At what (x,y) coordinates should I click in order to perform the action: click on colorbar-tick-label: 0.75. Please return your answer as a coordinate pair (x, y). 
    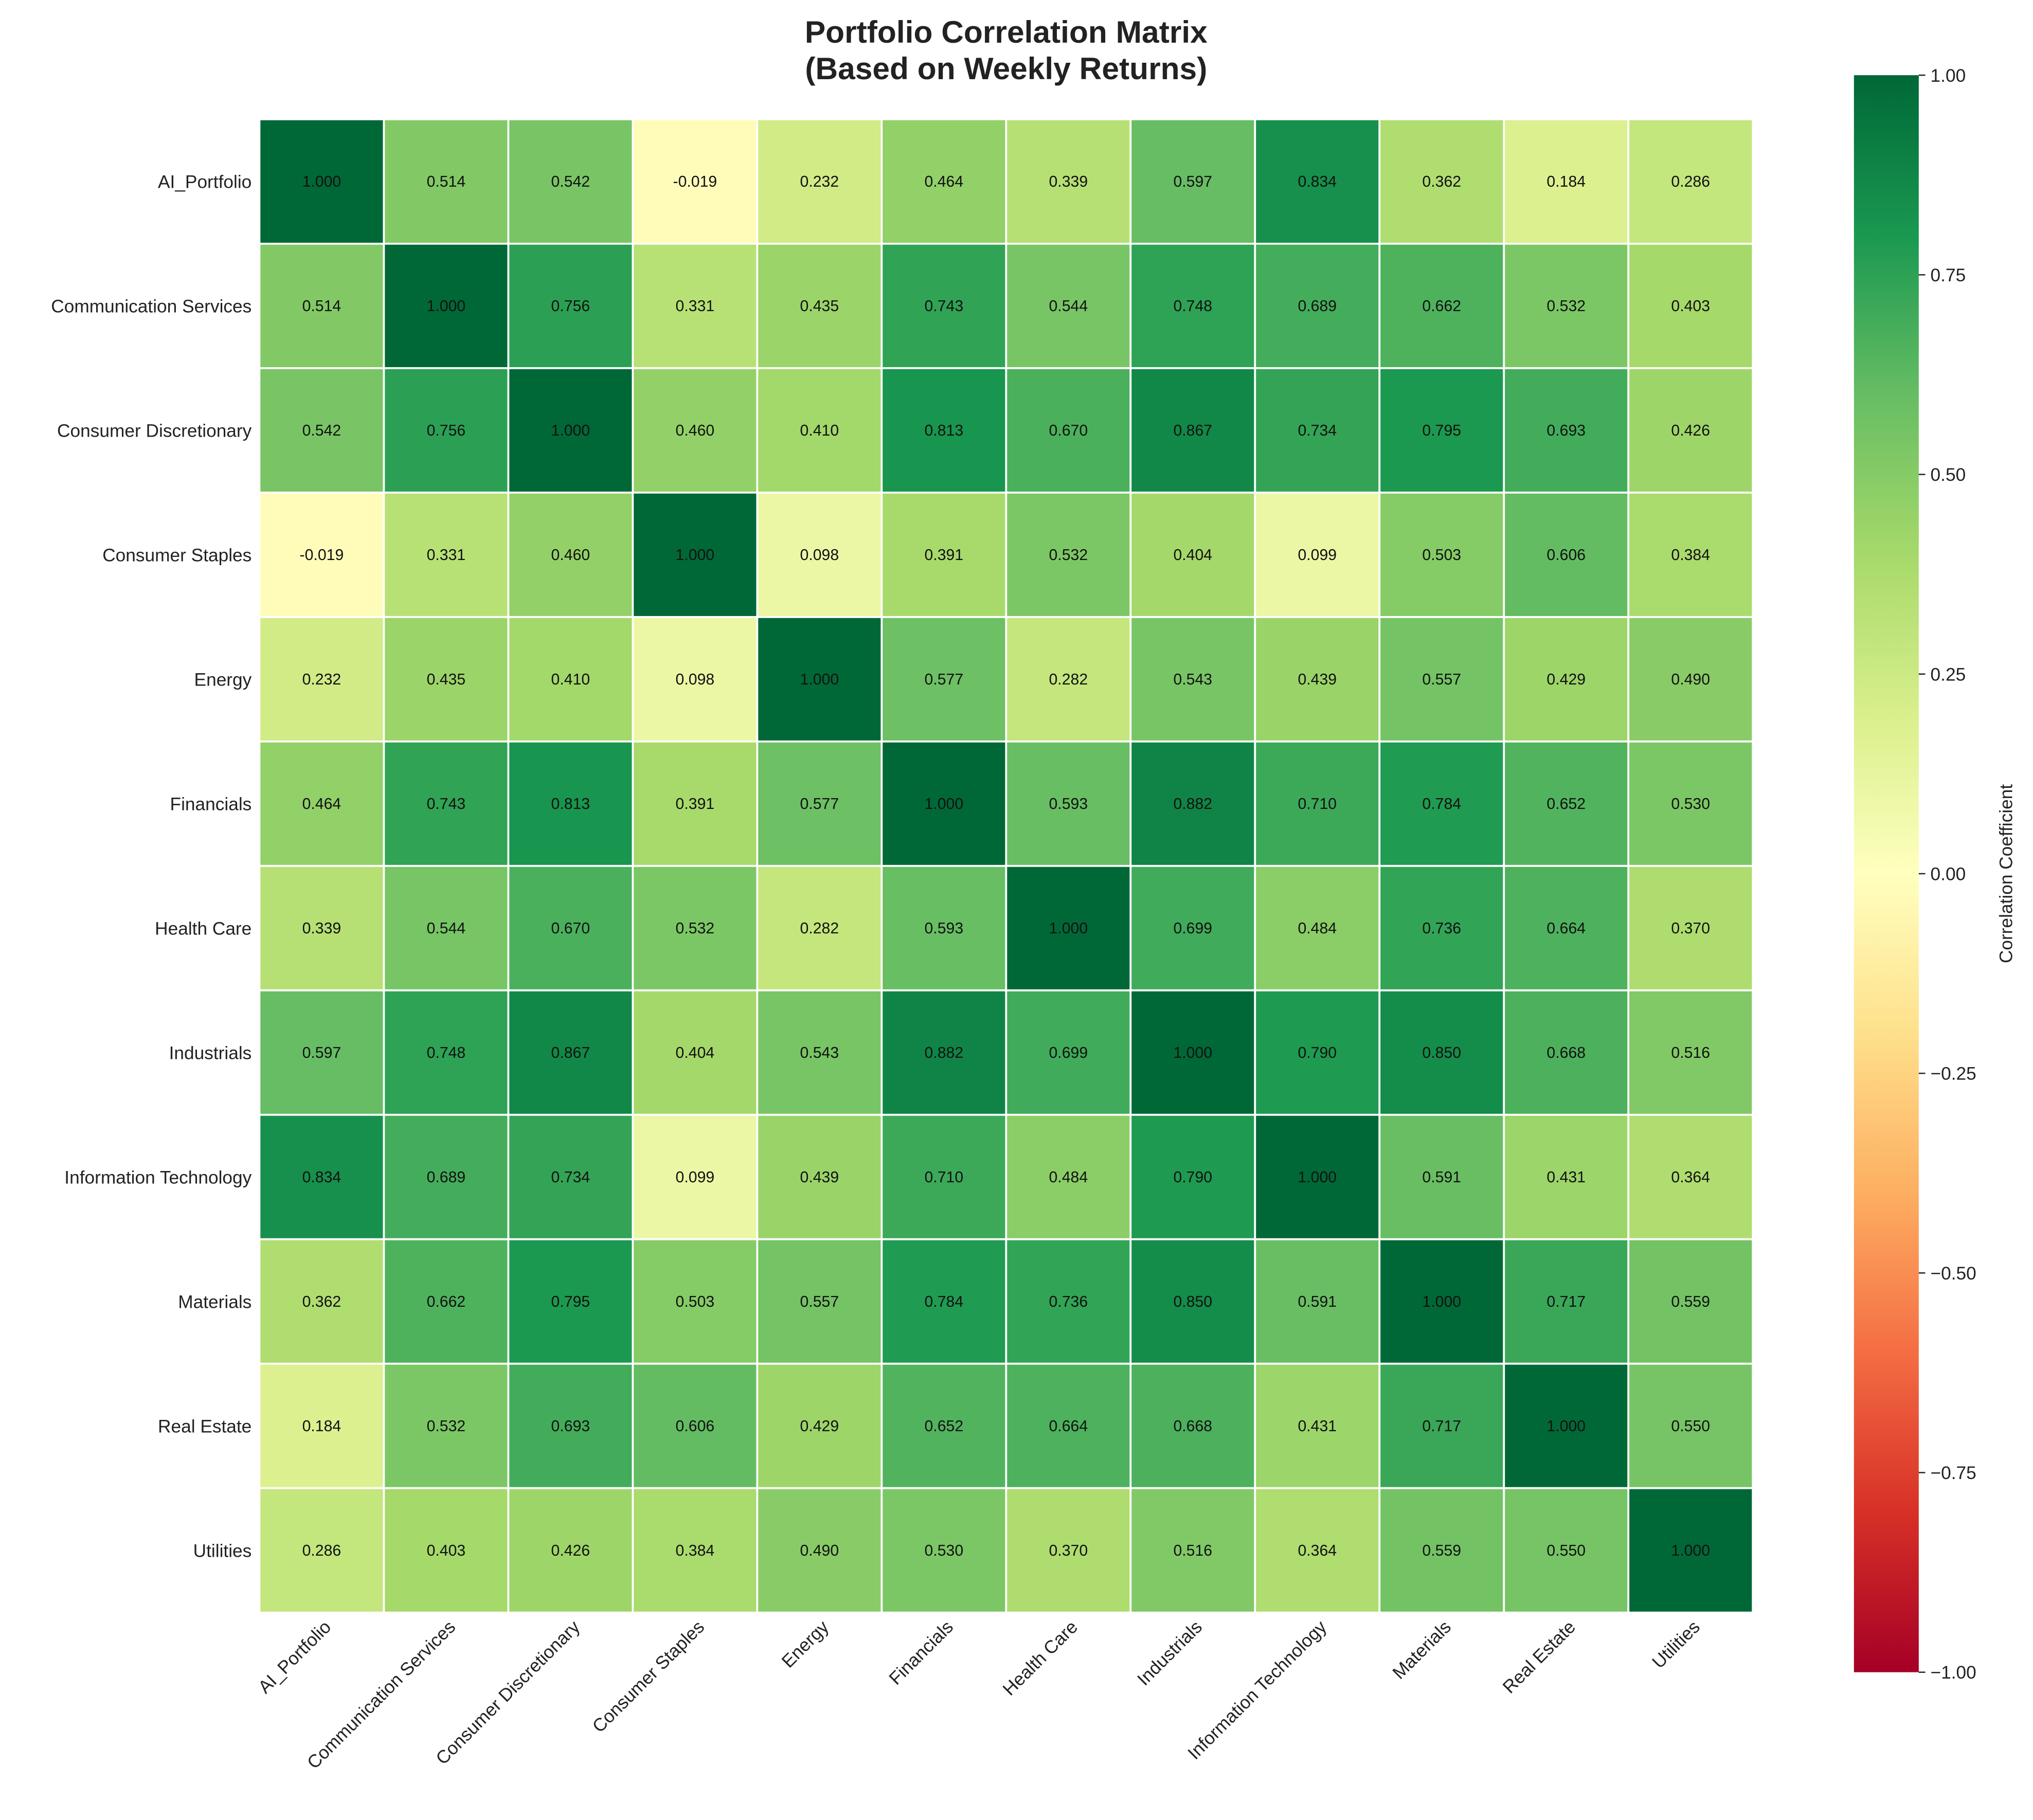
    Looking at the image, I should click on (1948, 275).